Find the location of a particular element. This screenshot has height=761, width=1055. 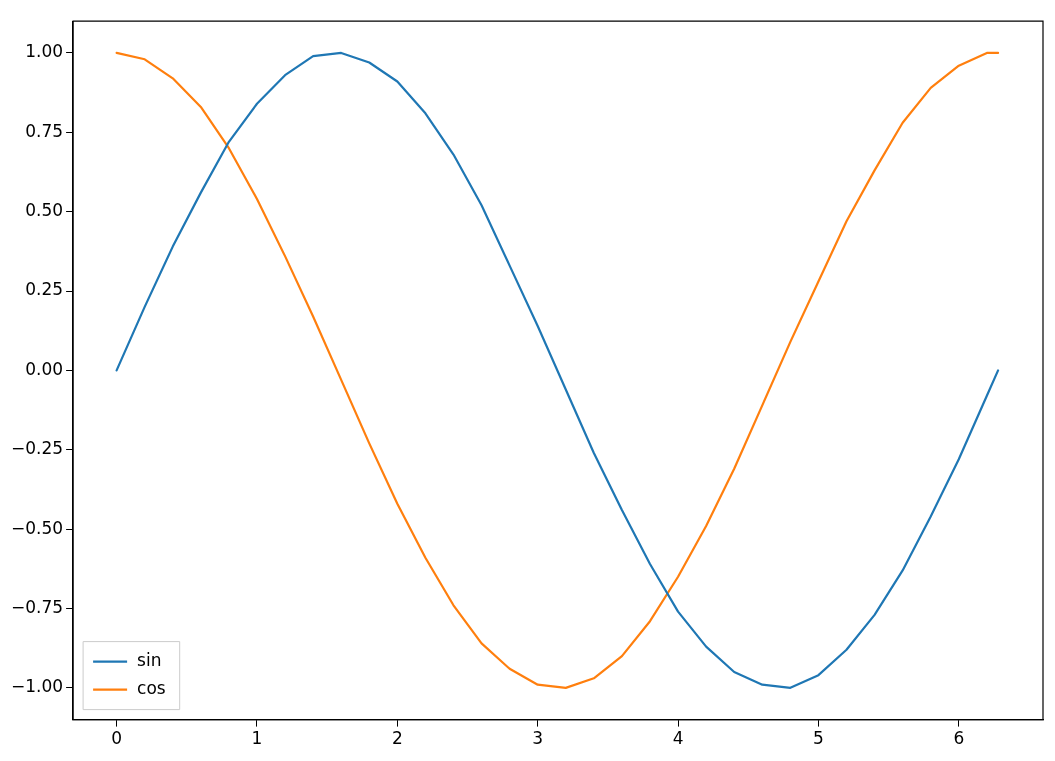

x-tick-label: 6 is located at coordinates (959, 738).